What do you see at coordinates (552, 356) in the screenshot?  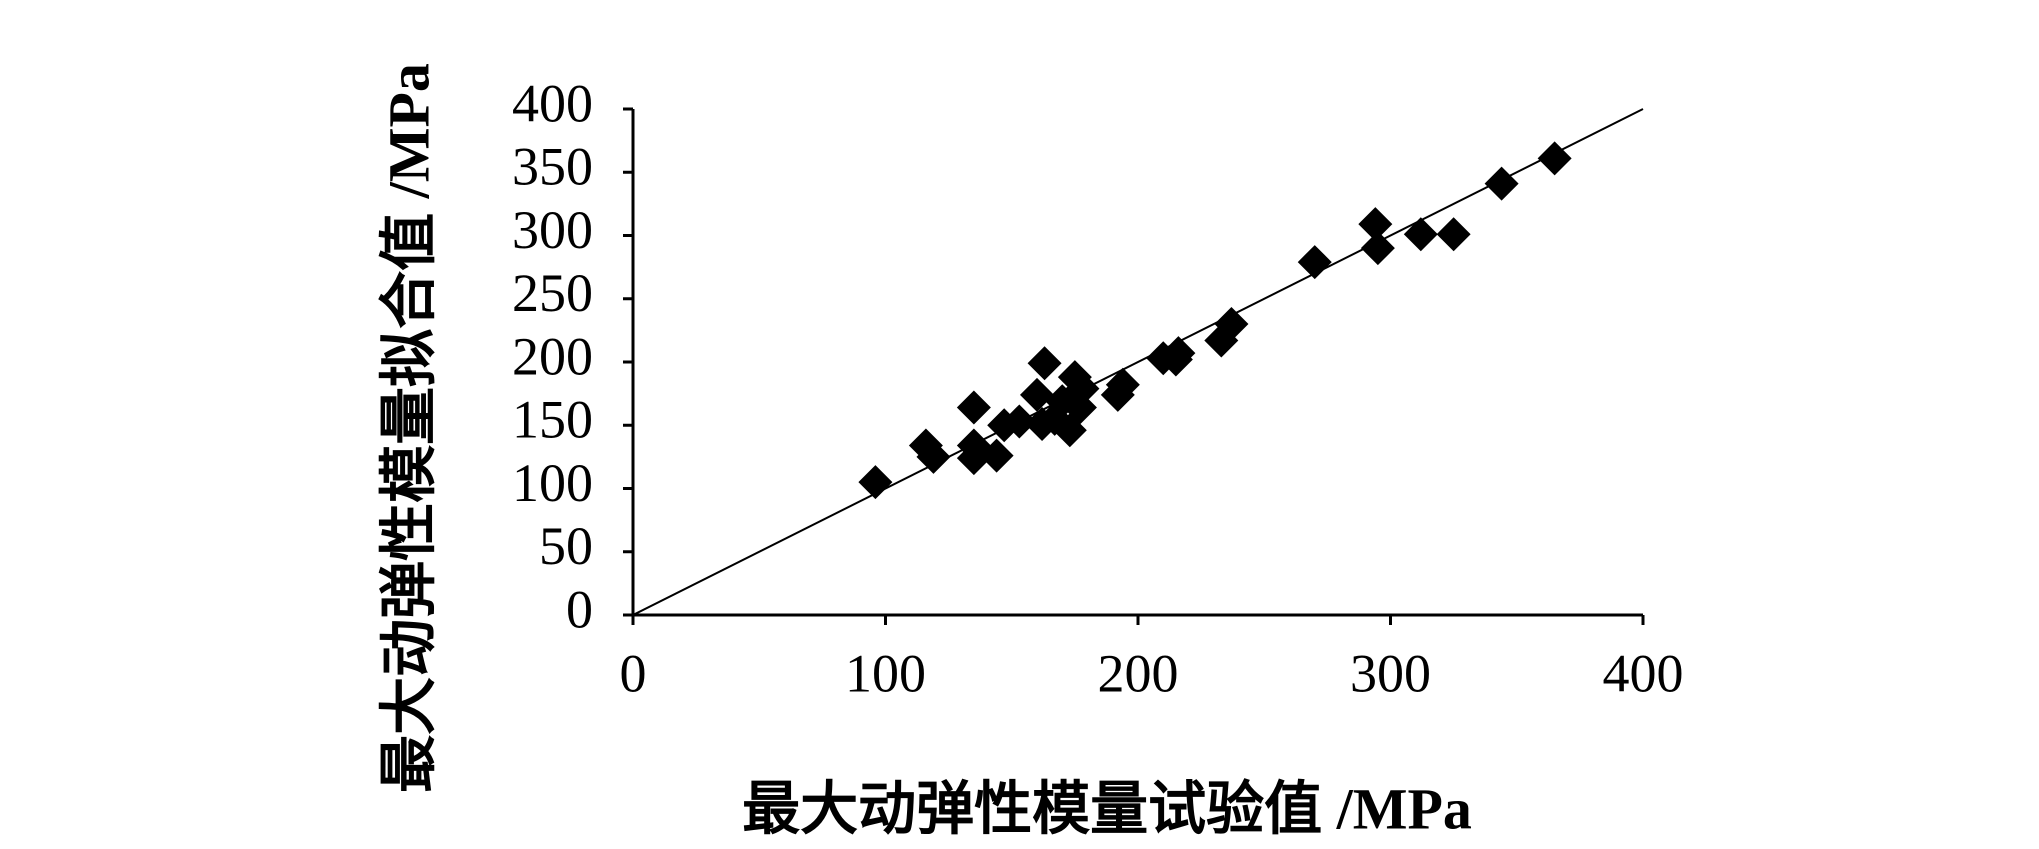 I see `y-tick-label: 200` at bounding box center [552, 356].